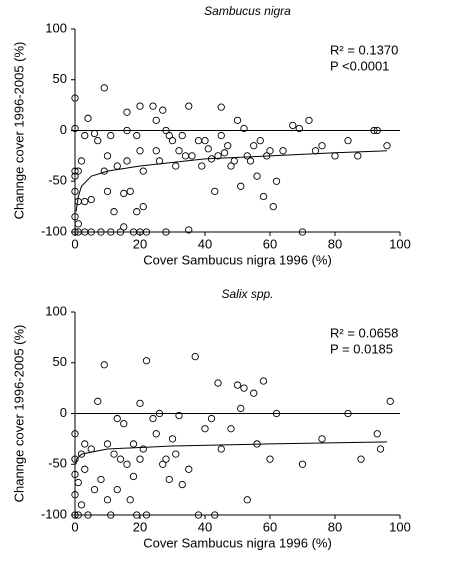  I want to click on y-tick-label: -50, so click(57, 180).